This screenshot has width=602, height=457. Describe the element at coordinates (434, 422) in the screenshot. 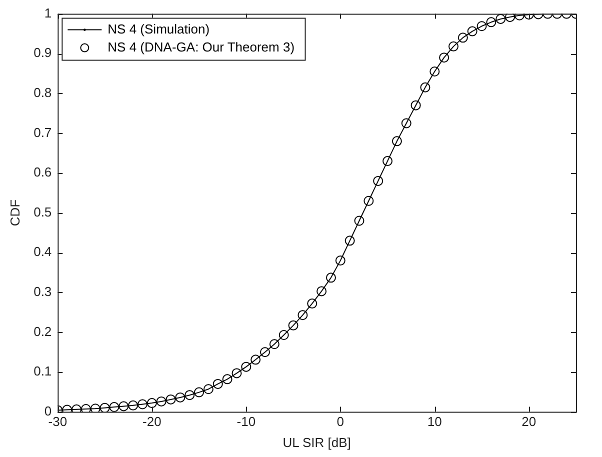

I see `x-tick-label: 10` at that location.